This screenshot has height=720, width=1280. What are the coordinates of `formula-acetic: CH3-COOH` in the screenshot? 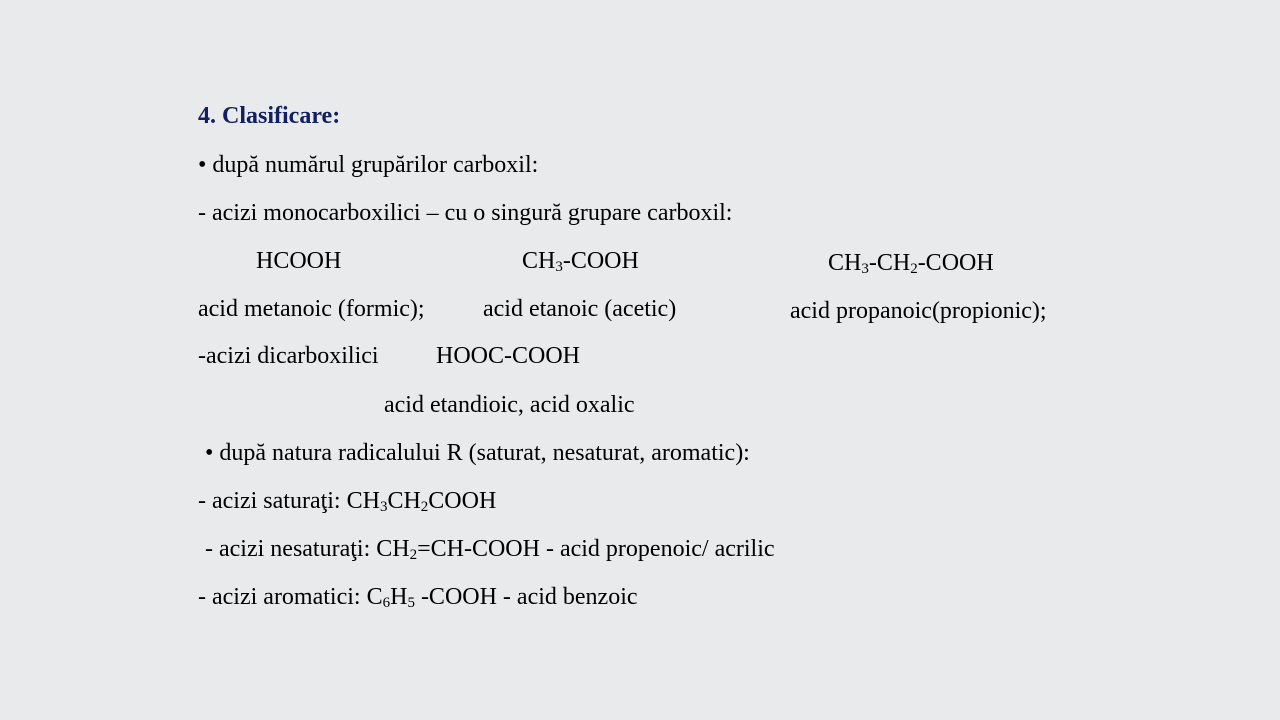 It's located at (580, 261).